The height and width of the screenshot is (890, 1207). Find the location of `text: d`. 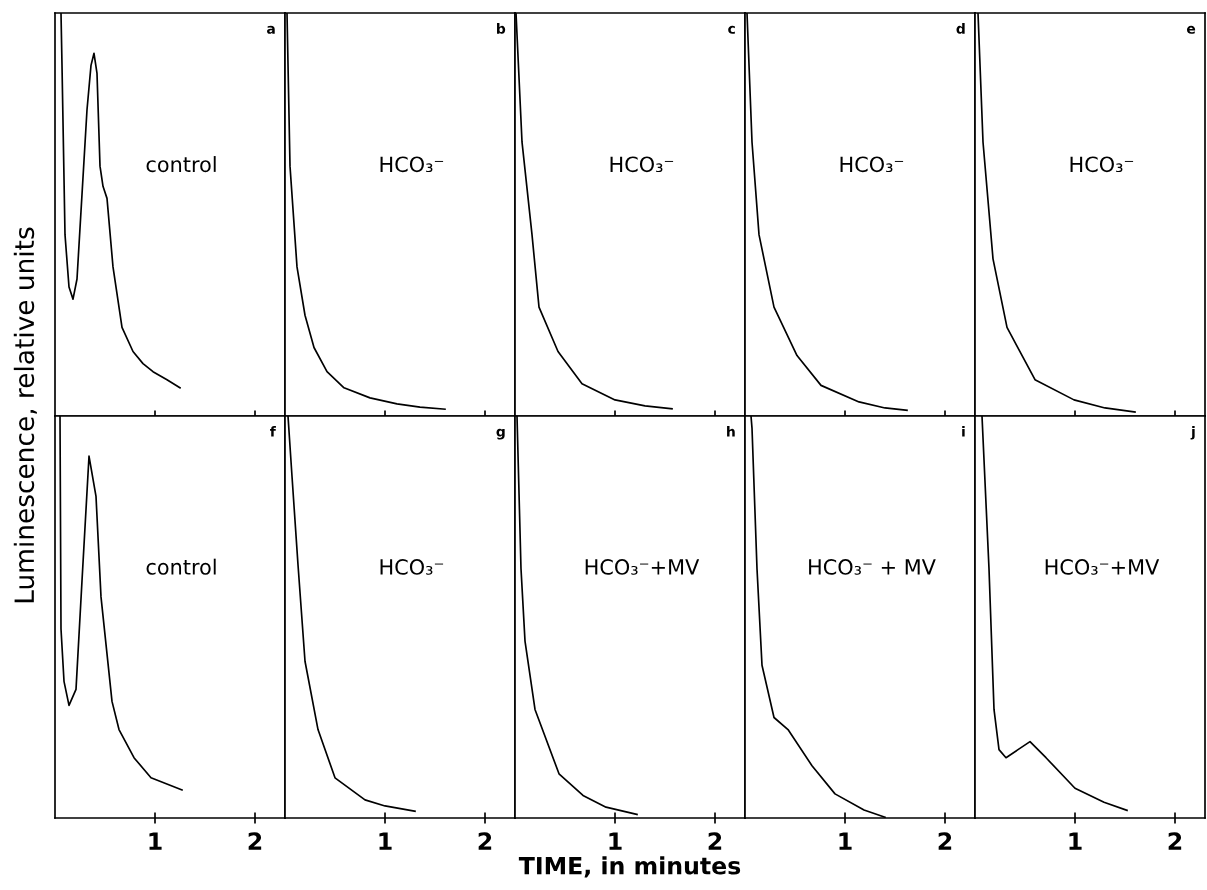

text: d is located at coordinates (960, 28).